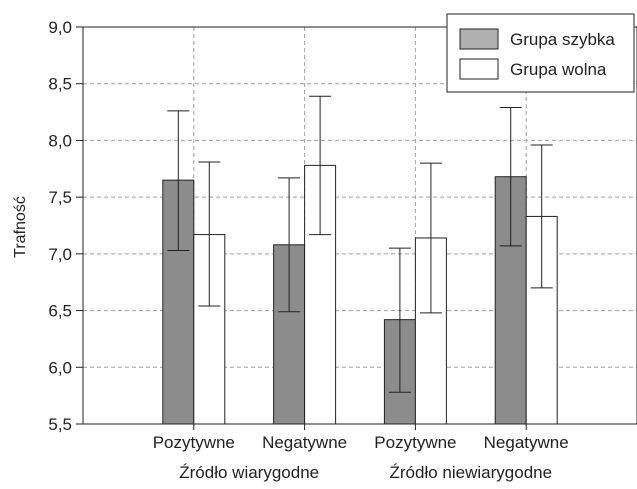 This screenshot has width=637, height=489. Describe the element at coordinates (471, 472) in the screenshot. I see `x-group-label: Źródło niewiarygodne` at that location.